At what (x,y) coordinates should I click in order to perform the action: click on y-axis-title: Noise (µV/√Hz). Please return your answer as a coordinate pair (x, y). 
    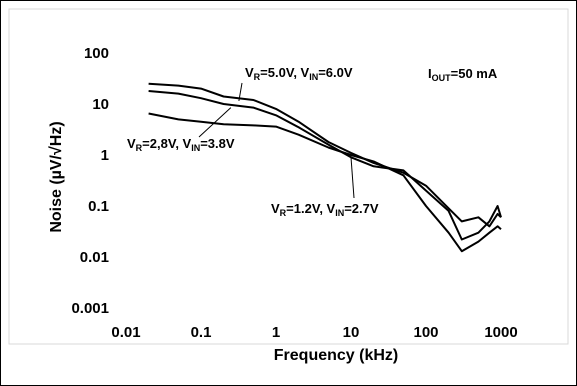
    Looking at the image, I should click on (56, 176).